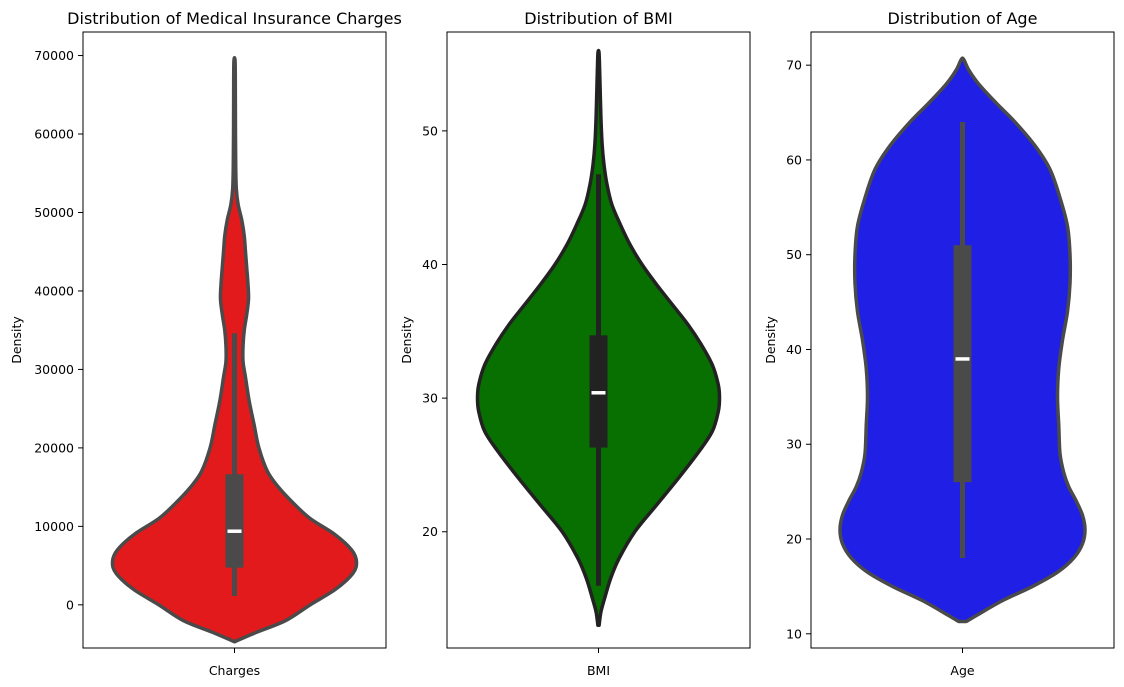 Image resolution: width=1124 pixels, height=687 pixels. Describe the element at coordinates (794, 65) in the screenshot. I see `y-tick-label: 70` at that location.